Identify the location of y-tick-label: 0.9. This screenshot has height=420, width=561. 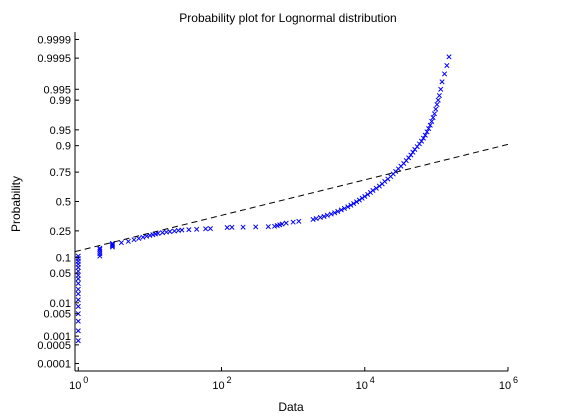
(63, 147).